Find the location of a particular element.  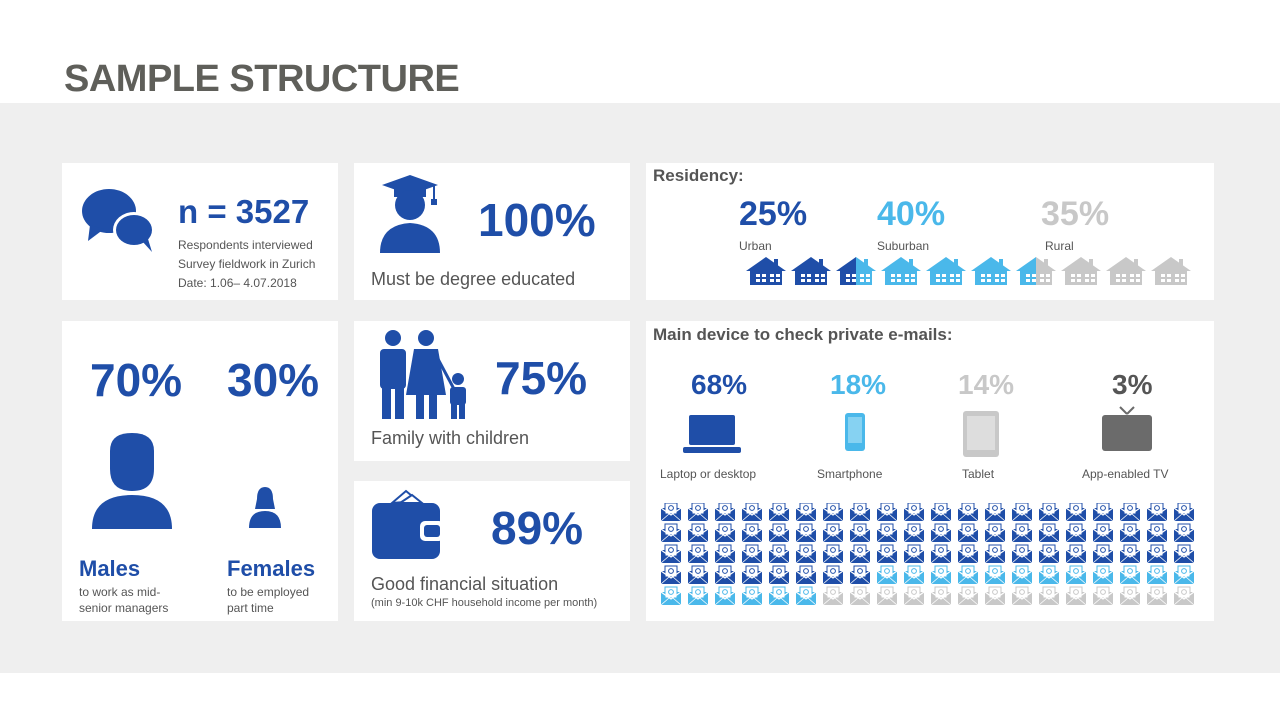

sample-line-3: Date: 1.06– 4.07.2018 is located at coordinates (237, 283).